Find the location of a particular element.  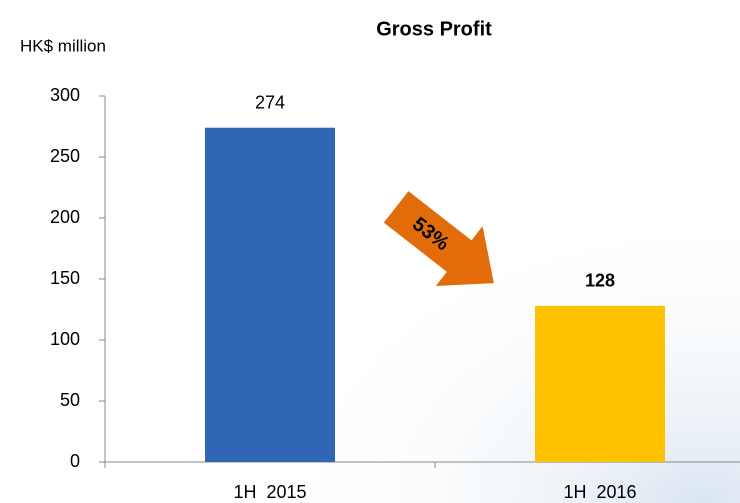

x-tick-label: 1H 2016 is located at coordinates (599, 492).